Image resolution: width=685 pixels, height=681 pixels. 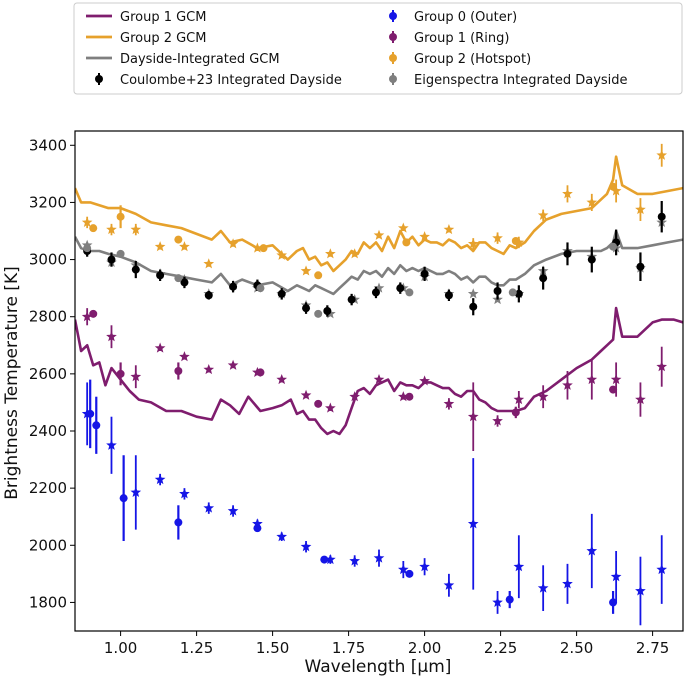 What do you see at coordinates (231, 80) in the screenshot?
I see `legend-label: Coulombe+23 Integrated Dayside` at bounding box center [231, 80].